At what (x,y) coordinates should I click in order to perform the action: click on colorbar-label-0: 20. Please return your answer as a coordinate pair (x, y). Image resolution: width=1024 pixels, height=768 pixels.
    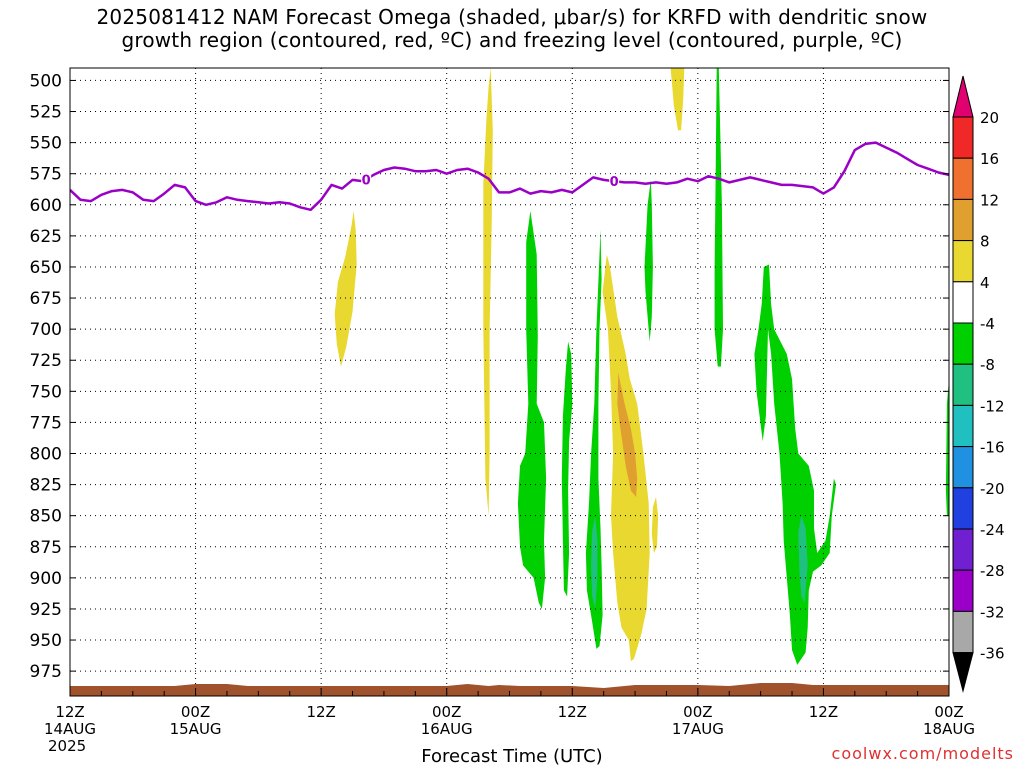
    Looking at the image, I should click on (989, 118).